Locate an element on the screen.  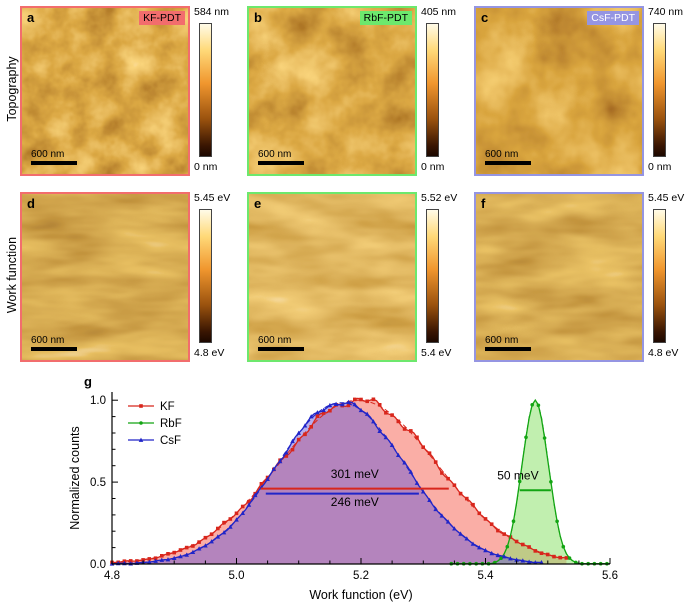
svg-text: 0.5 is located at coordinates (98, 483).